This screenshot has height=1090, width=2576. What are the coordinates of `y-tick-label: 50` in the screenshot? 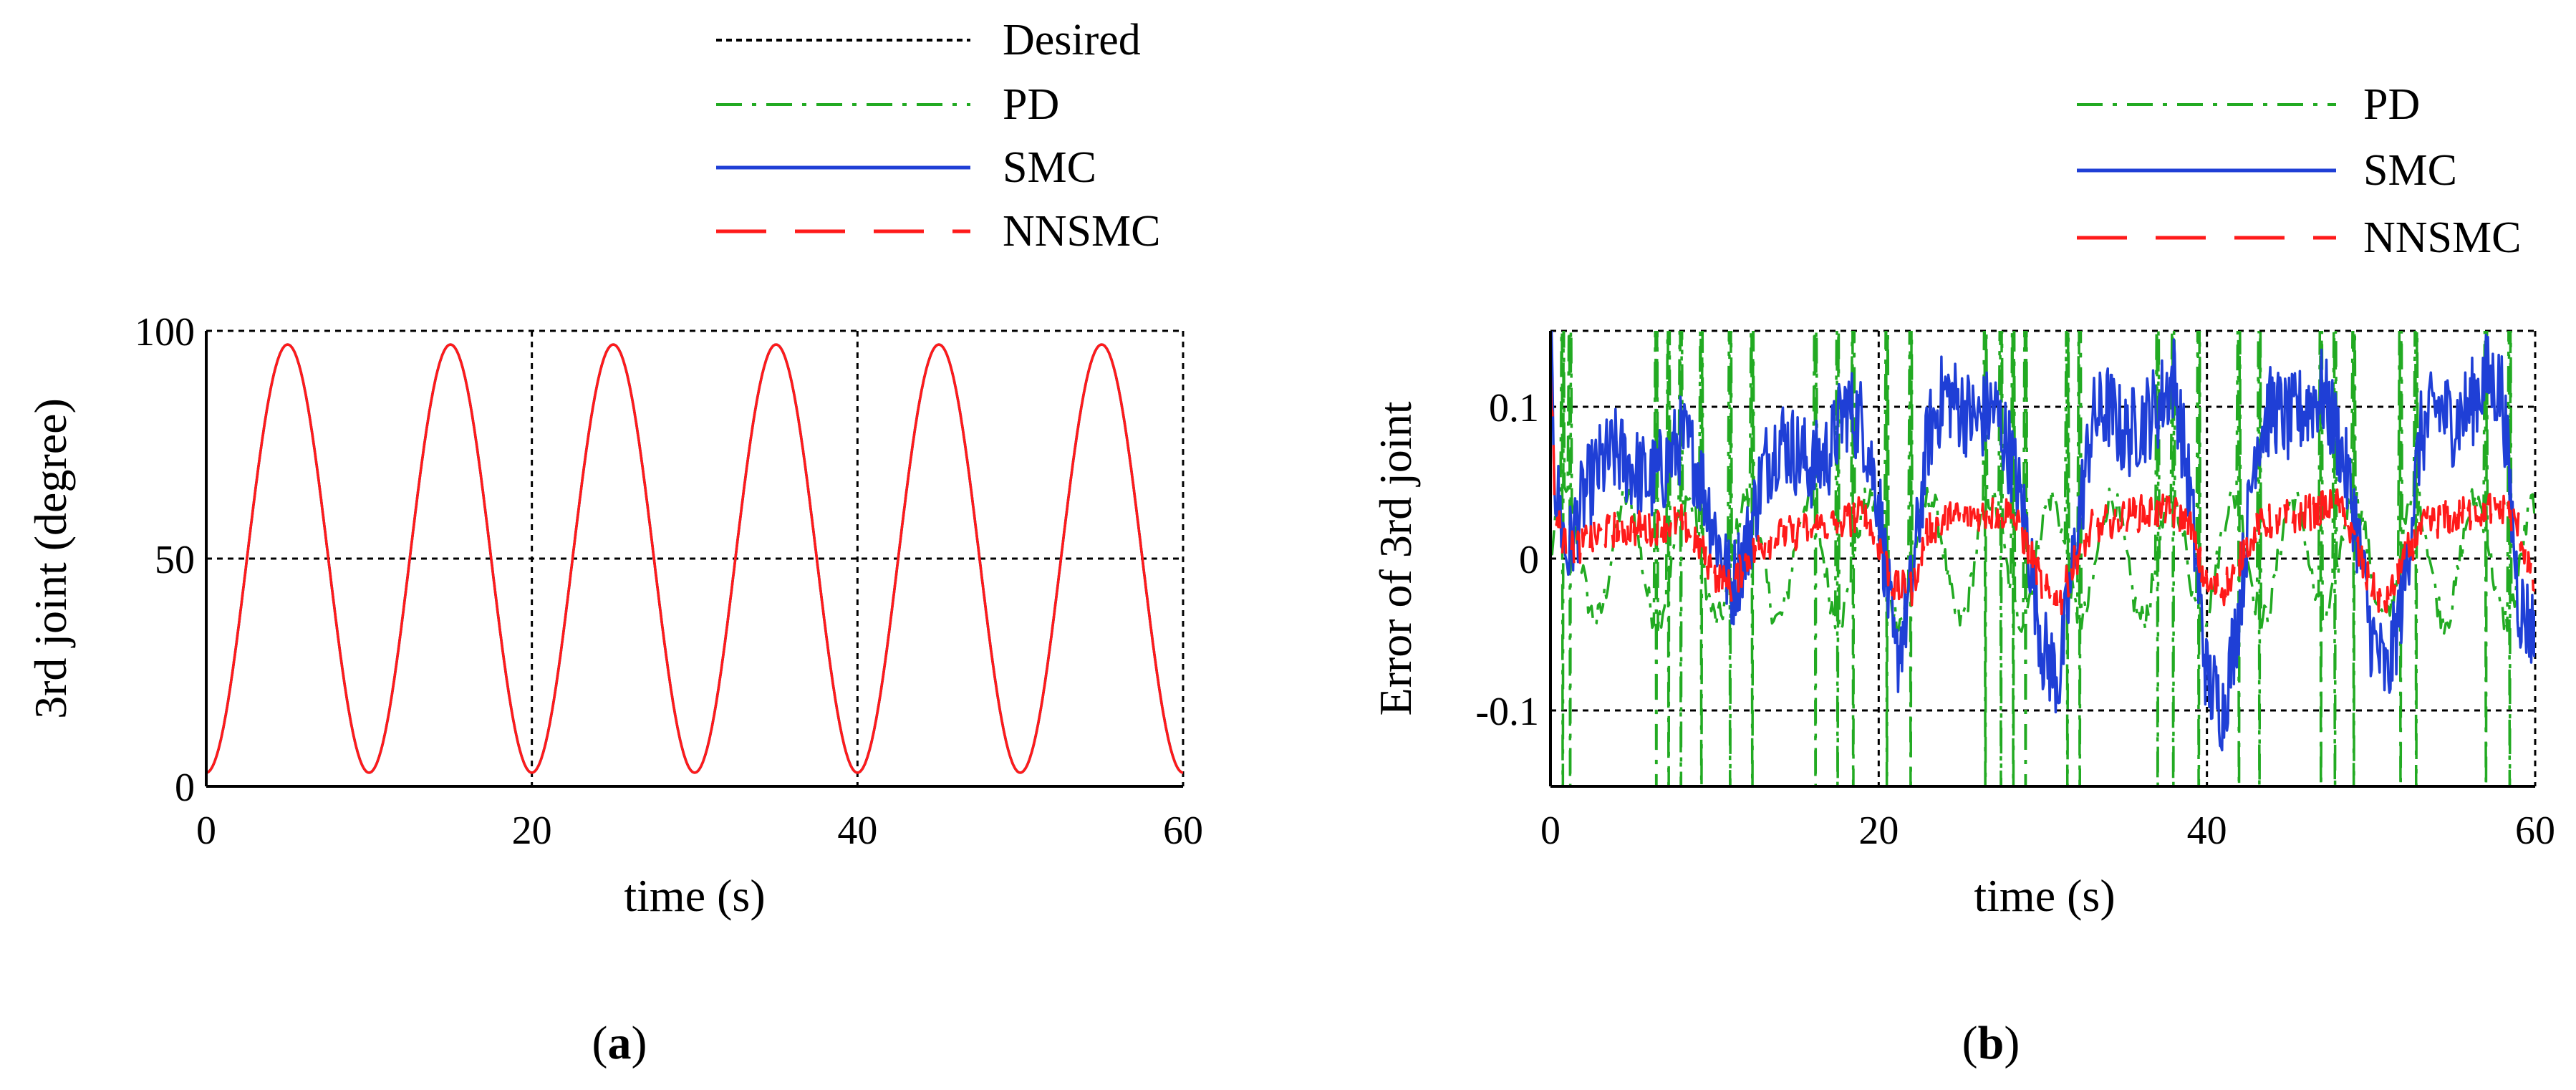 It's located at (175, 560).